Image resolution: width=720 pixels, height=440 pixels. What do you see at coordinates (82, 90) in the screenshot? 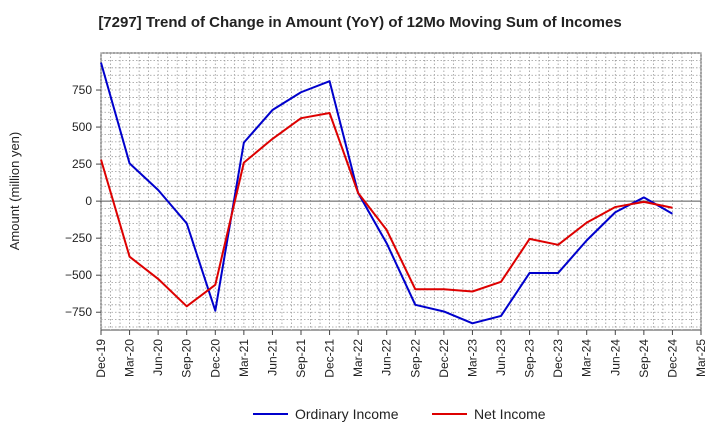
I see `y-tick-label: 750` at bounding box center [82, 90].